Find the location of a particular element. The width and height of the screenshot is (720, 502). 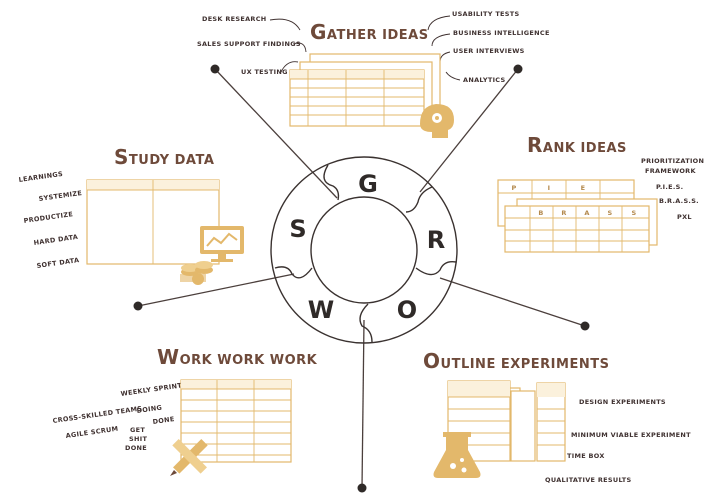

svg-text: E is located at coordinates (583, 188).